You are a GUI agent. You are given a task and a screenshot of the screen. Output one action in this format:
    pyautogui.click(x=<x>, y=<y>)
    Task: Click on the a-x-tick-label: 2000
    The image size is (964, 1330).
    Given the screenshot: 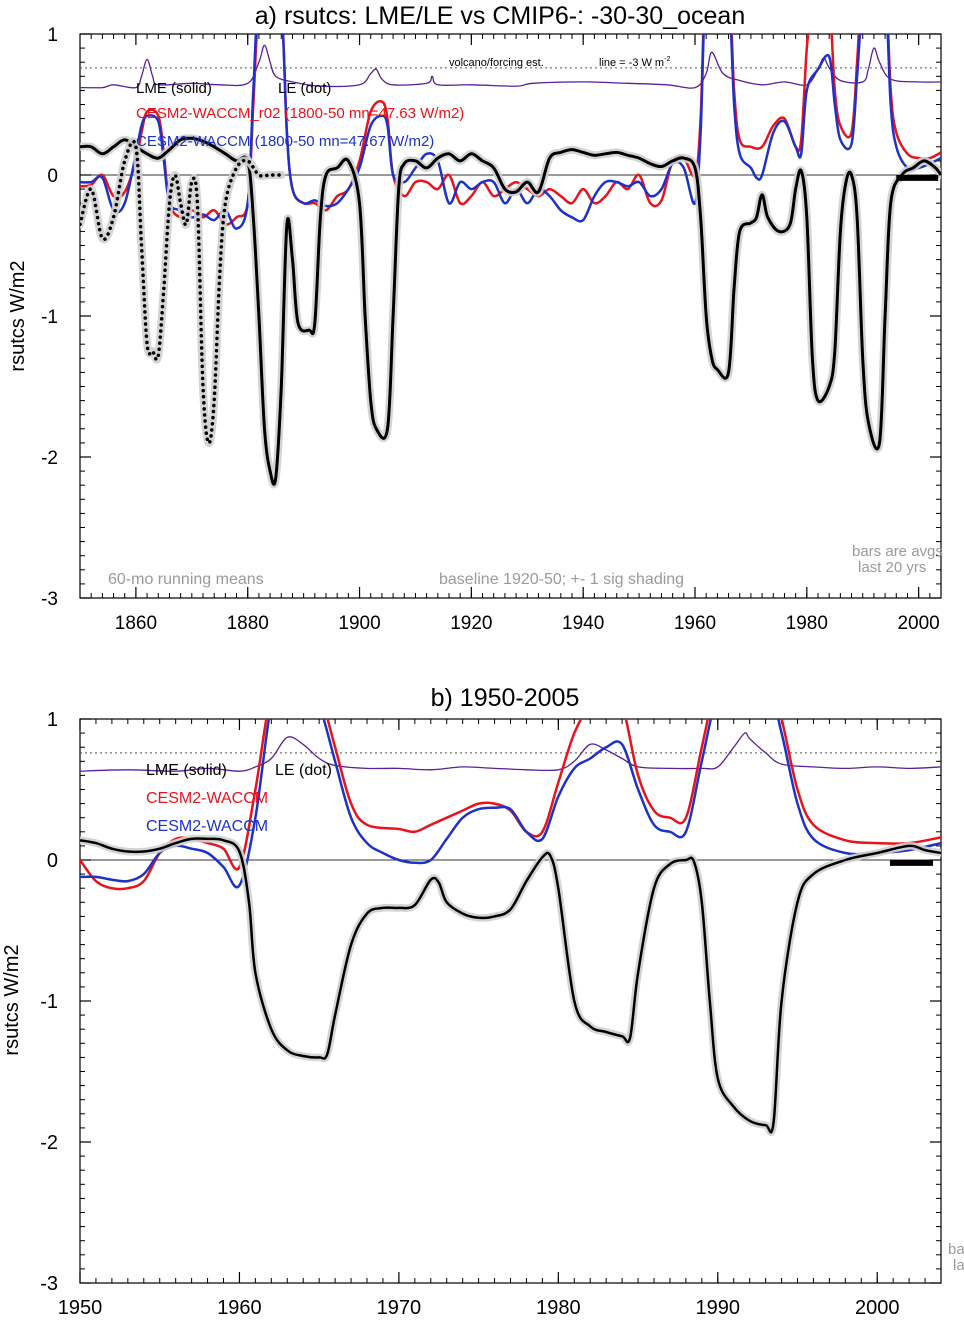 What is the action you would take?
    pyautogui.click(x=918, y=623)
    